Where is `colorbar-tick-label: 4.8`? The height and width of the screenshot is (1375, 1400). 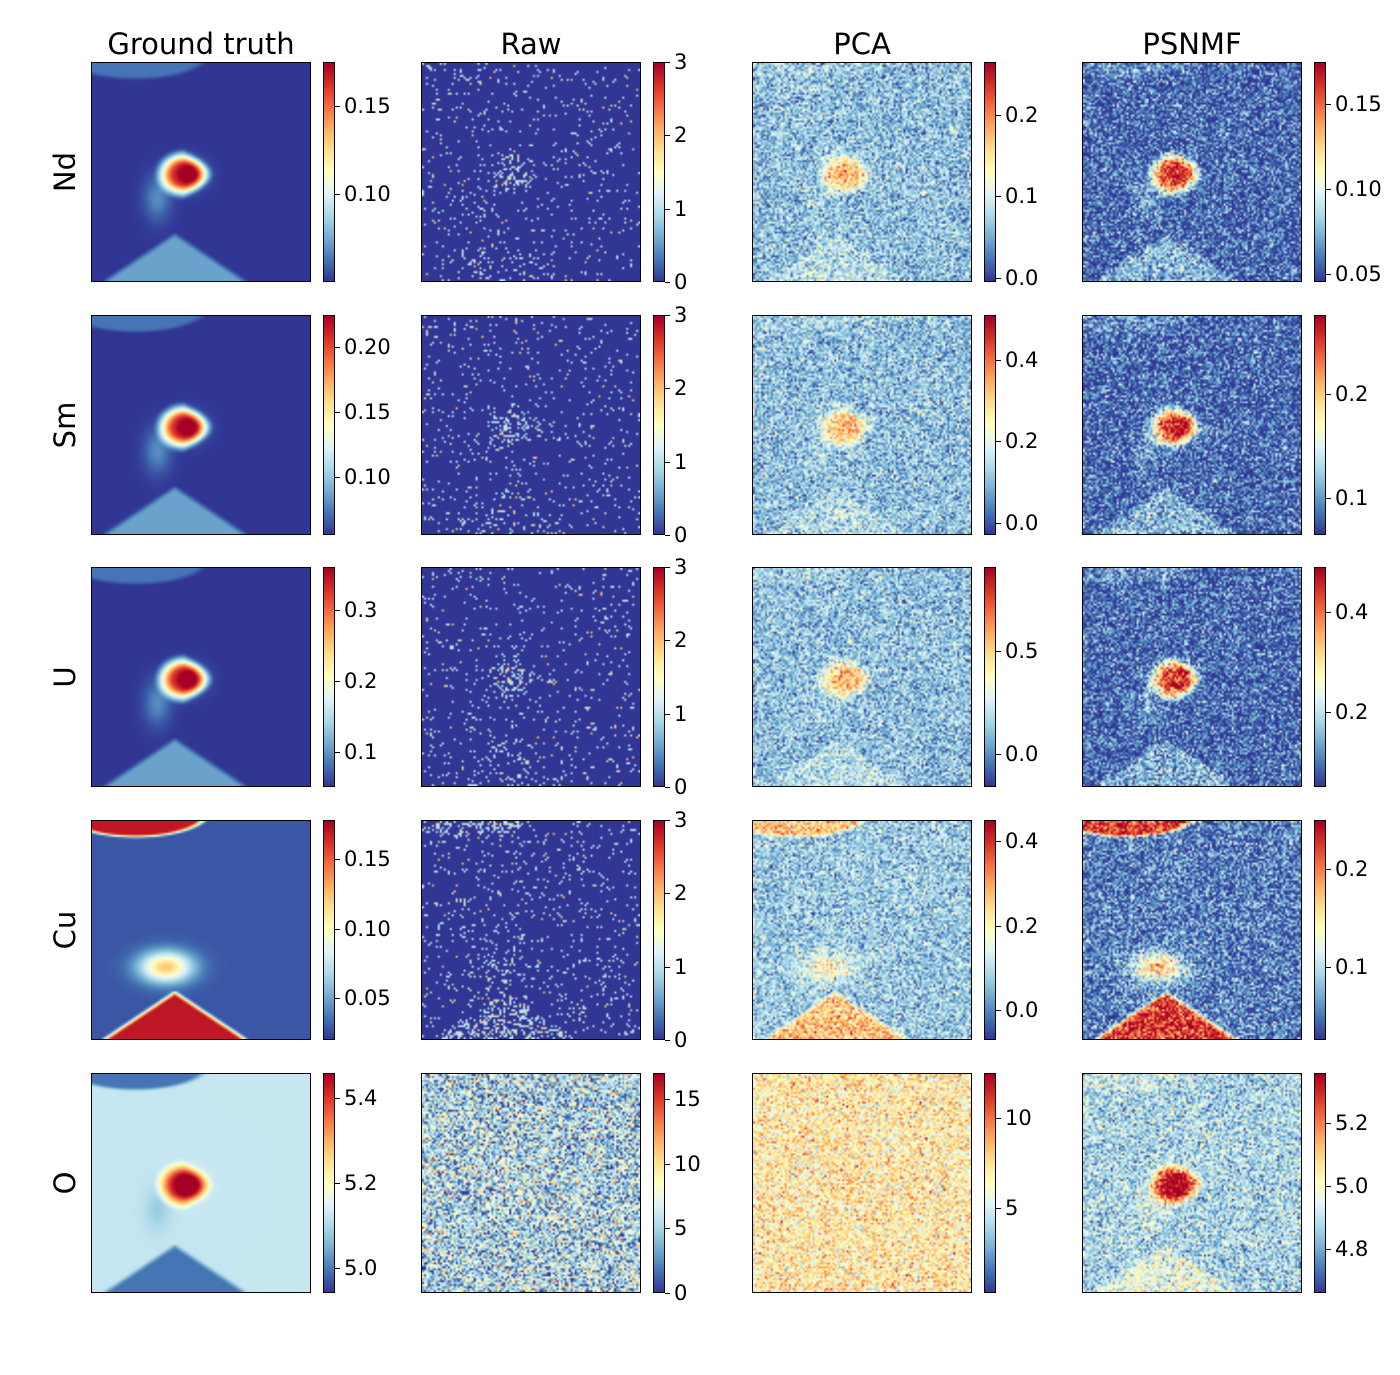
colorbar-tick-label: 4.8 is located at coordinates (1352, 1249).